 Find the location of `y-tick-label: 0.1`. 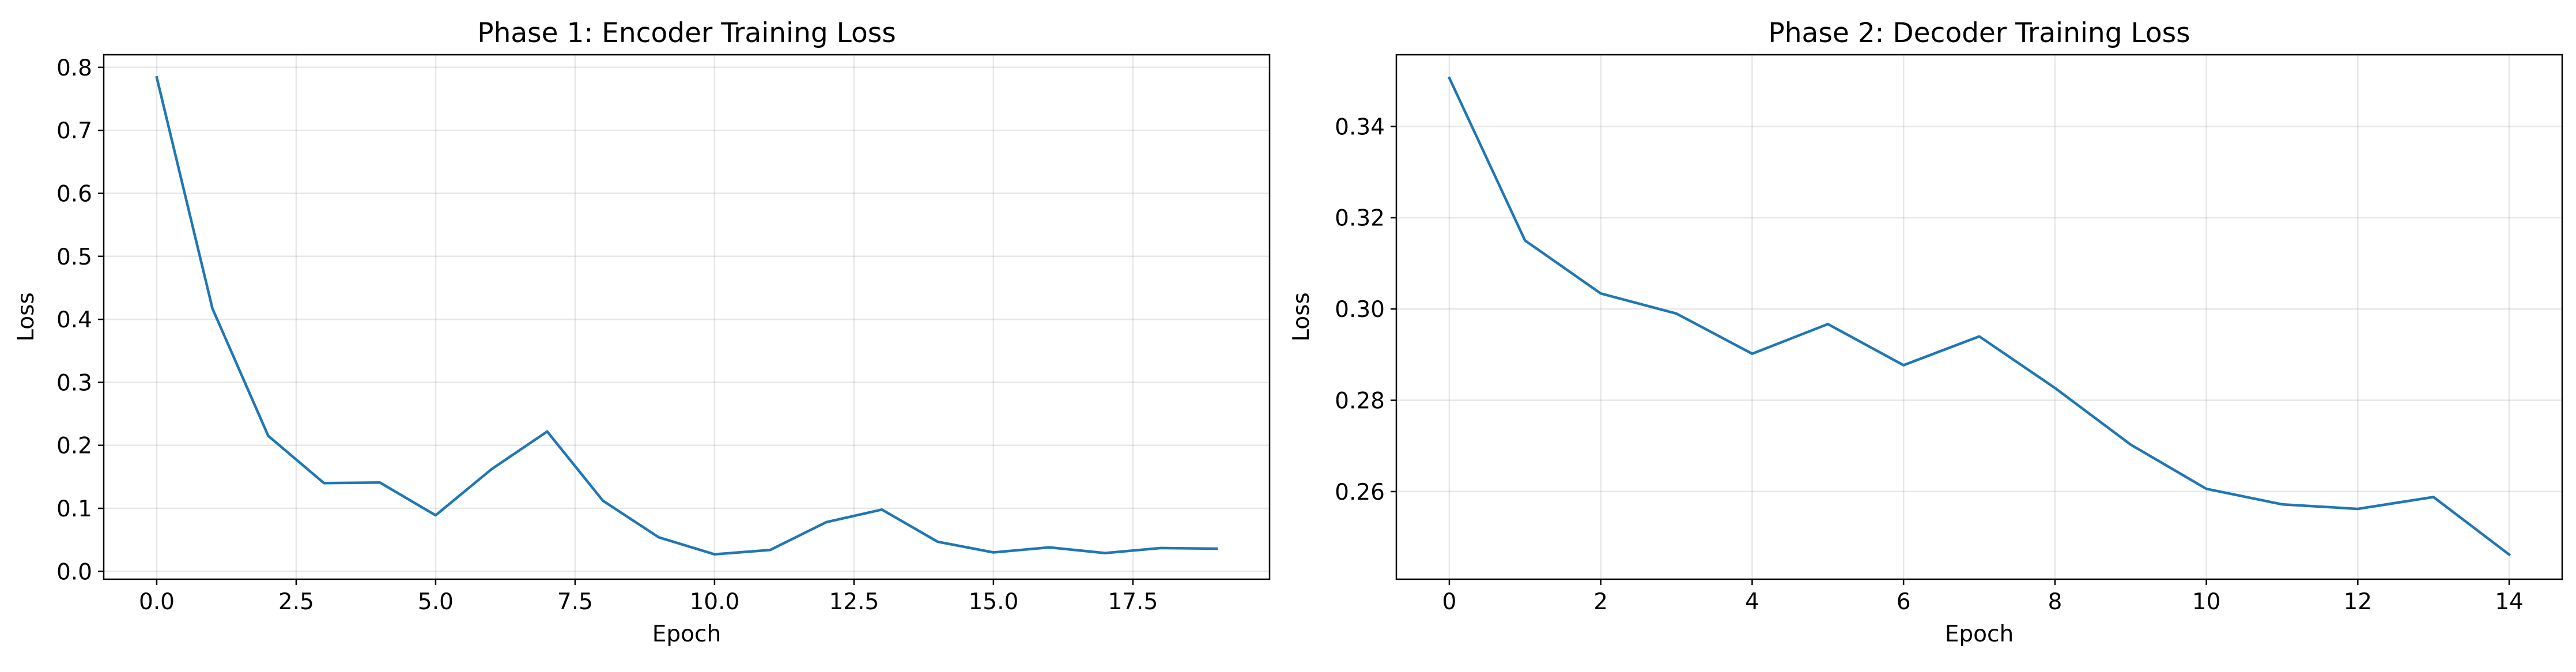

y-tick-label: 0.1 is located at coordinates (74, 509).